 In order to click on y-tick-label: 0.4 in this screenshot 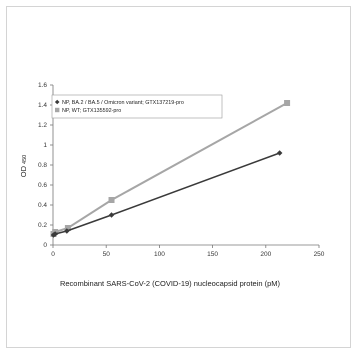, I will do `click(42, 205)`.